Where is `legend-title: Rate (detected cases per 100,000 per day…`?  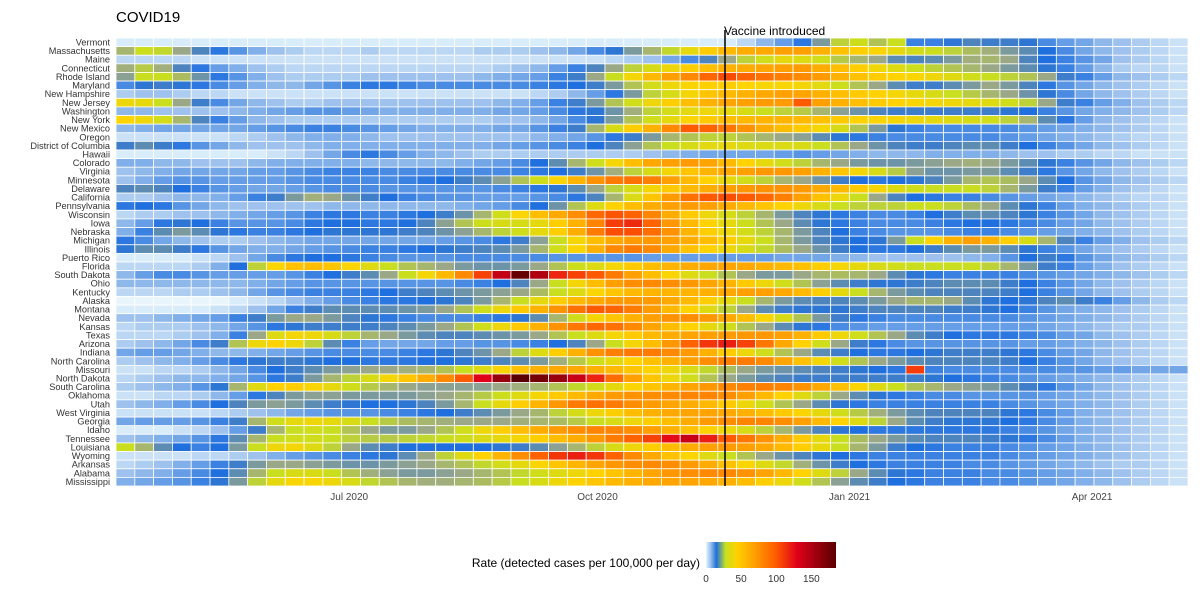 legend-title: Rate (detected cases per 100,000 per day… is located at coordinates (586, 563).